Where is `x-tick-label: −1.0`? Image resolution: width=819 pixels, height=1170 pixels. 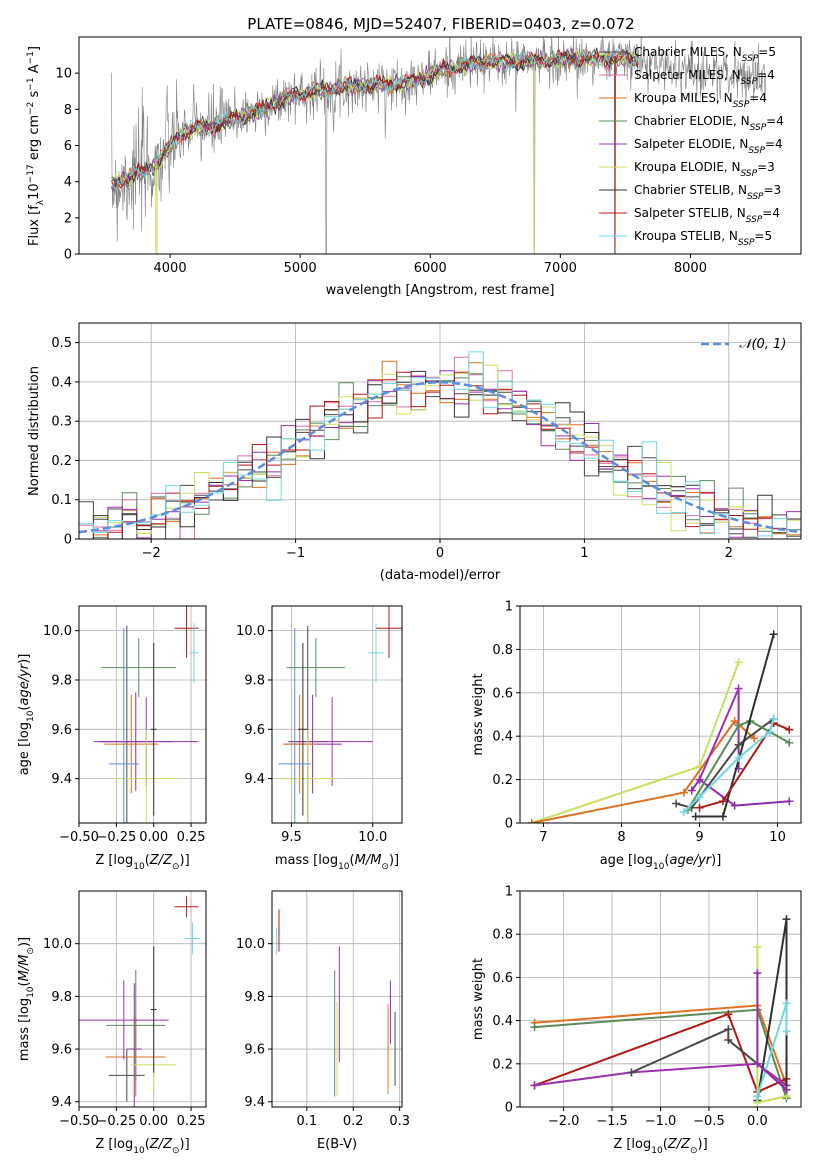 x-tick-label: −1.0 is located at coordinates (661, 1121).